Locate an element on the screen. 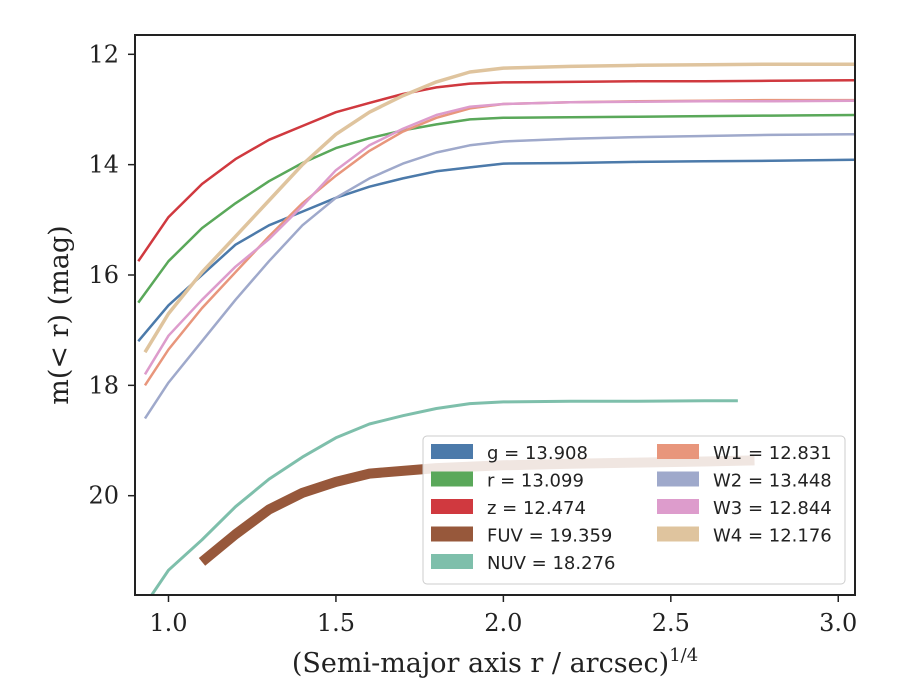 The height and width of the screenshot is (700, 900). x-tick-label: 3.0 is located at coordinates (838, 623).